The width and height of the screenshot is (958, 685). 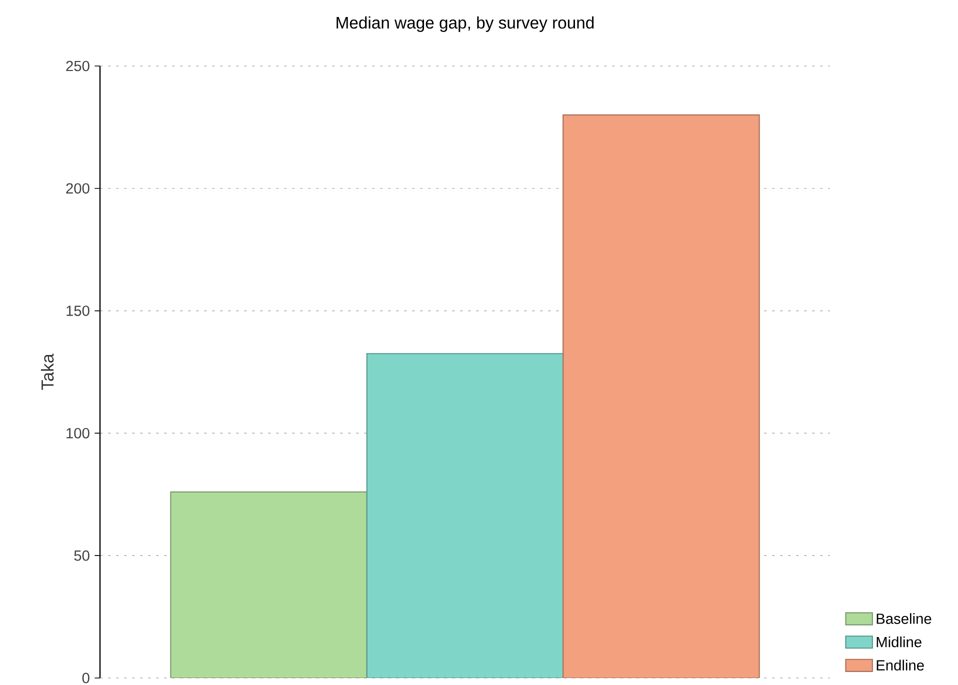 What do you see at coordinates (269, 584) in the screenshot?
I see `bar` at bounding box center [269, 584].